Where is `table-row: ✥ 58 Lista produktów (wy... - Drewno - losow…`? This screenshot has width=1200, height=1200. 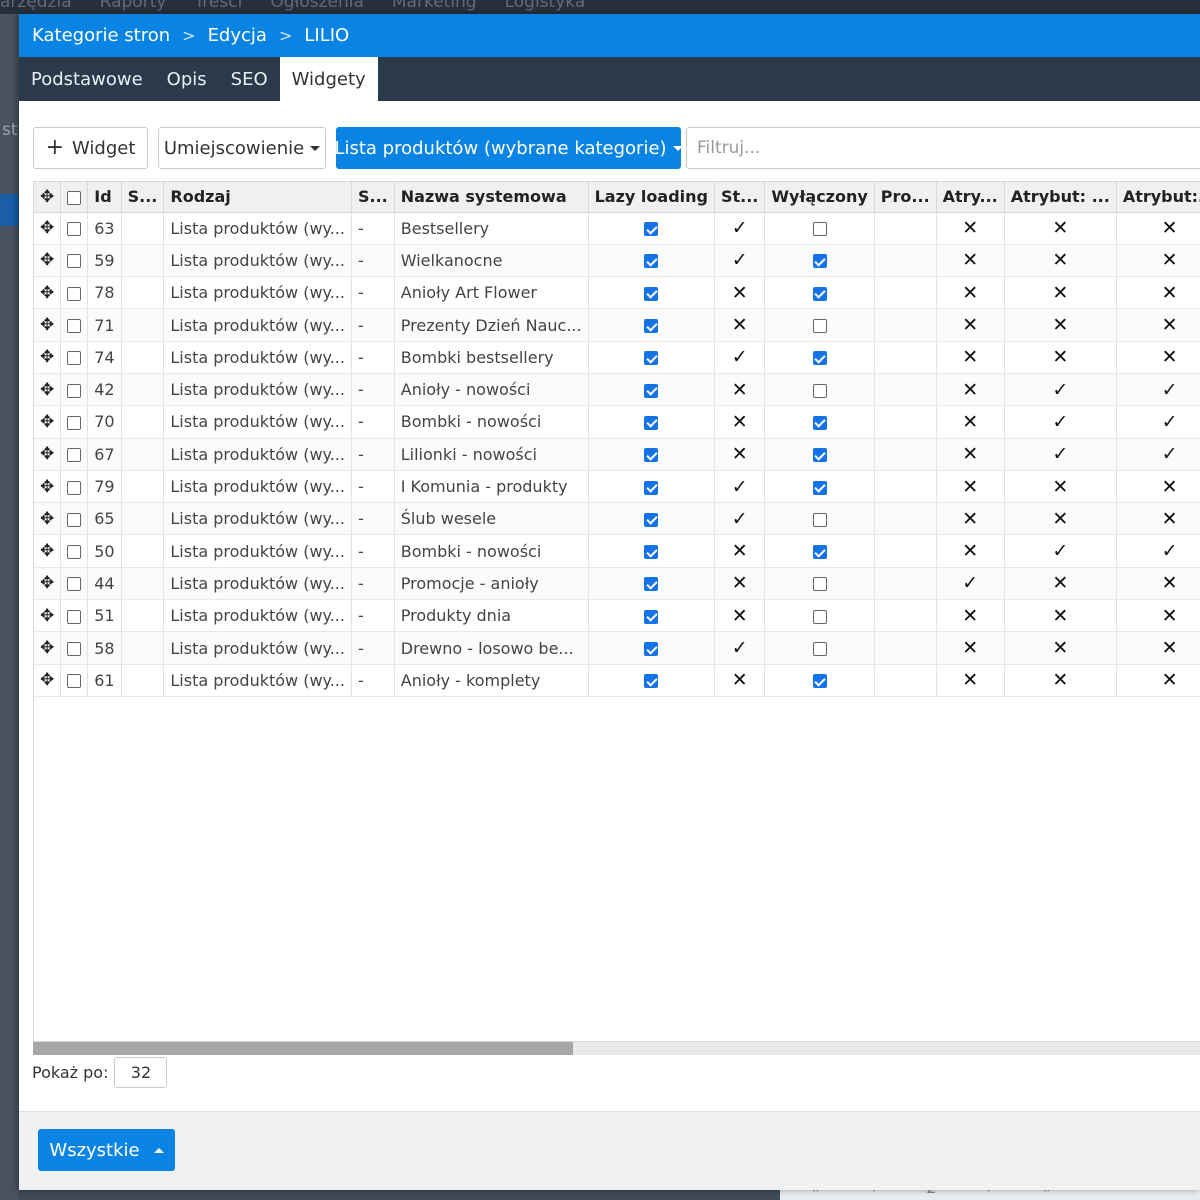
table-row: ✥ 58 Lista produktów (wy... - Drewno - losow… is located at coordinates (617, 648).